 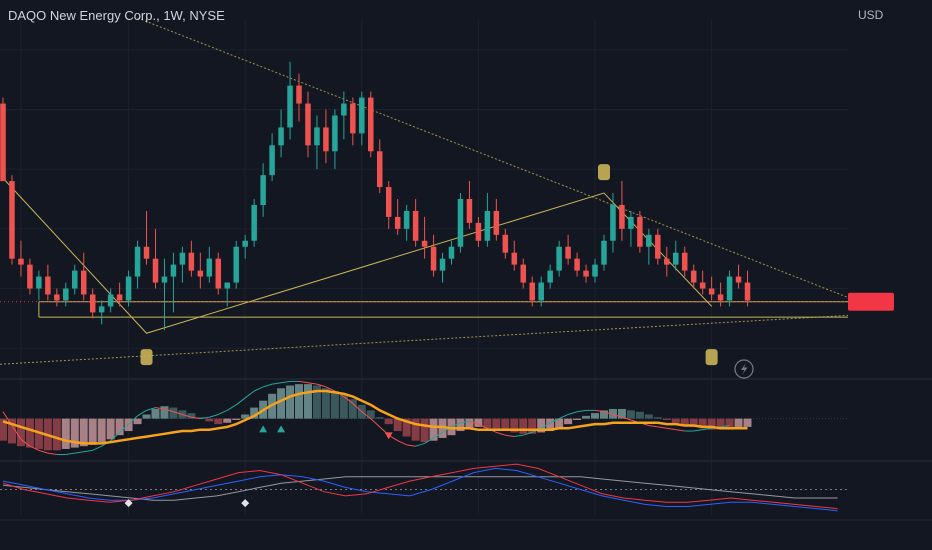 What do you see at coordinates (245, 503) in the screenshot?
I see `diamond-marker` at bounding box center [245, 503].